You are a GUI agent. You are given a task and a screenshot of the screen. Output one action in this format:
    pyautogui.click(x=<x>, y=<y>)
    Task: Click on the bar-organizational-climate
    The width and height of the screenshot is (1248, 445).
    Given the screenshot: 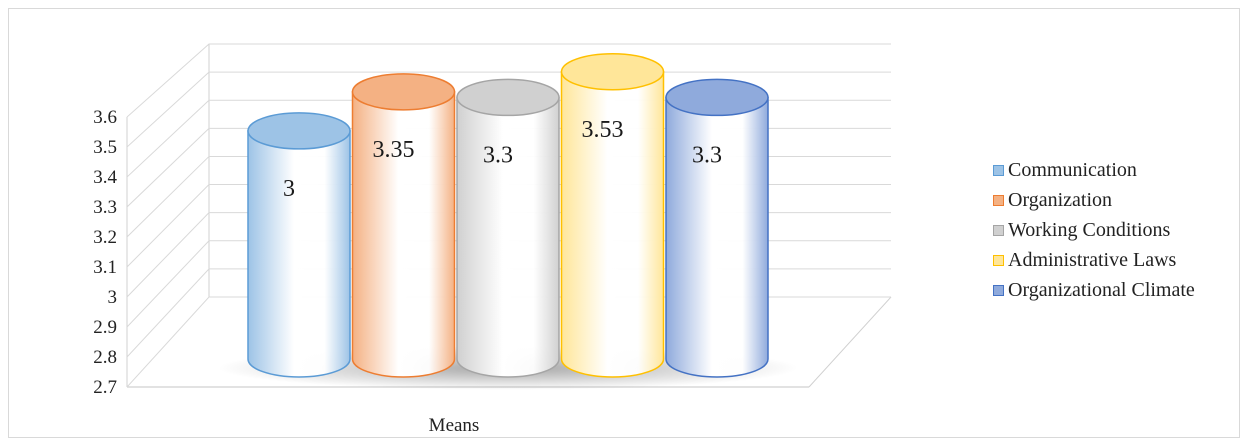 What is the action you would take?
    pyautogui.click(x=717, y=228)
    